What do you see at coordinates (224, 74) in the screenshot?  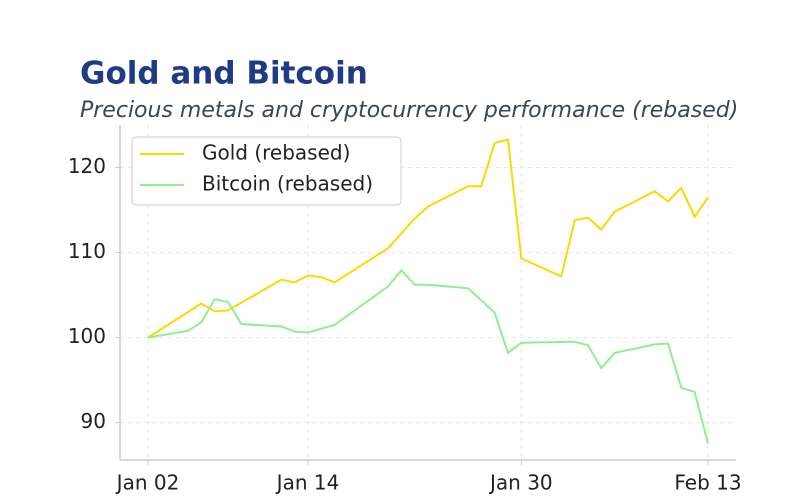 I see `chart-title: Gold and Bitcoin` at bounding box center [224, 74].